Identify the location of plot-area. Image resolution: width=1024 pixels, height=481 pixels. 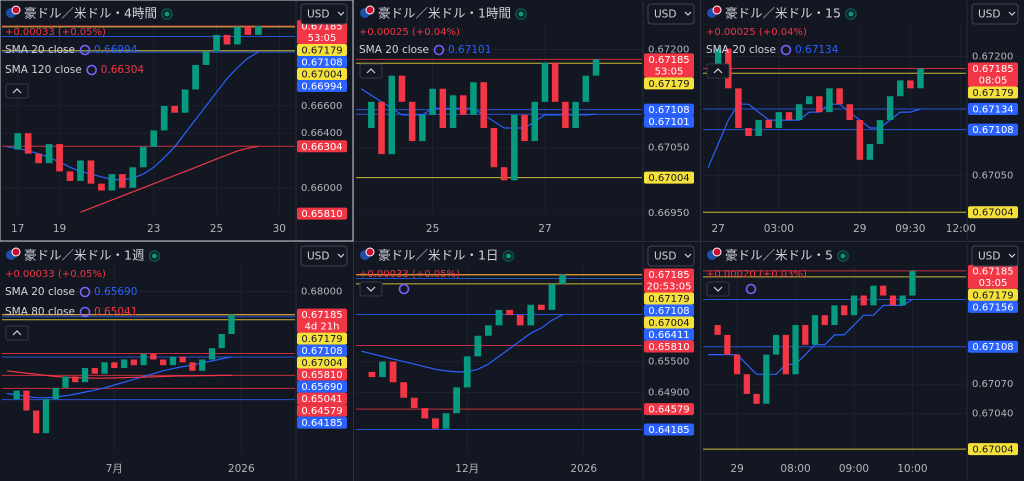
(148, 118).